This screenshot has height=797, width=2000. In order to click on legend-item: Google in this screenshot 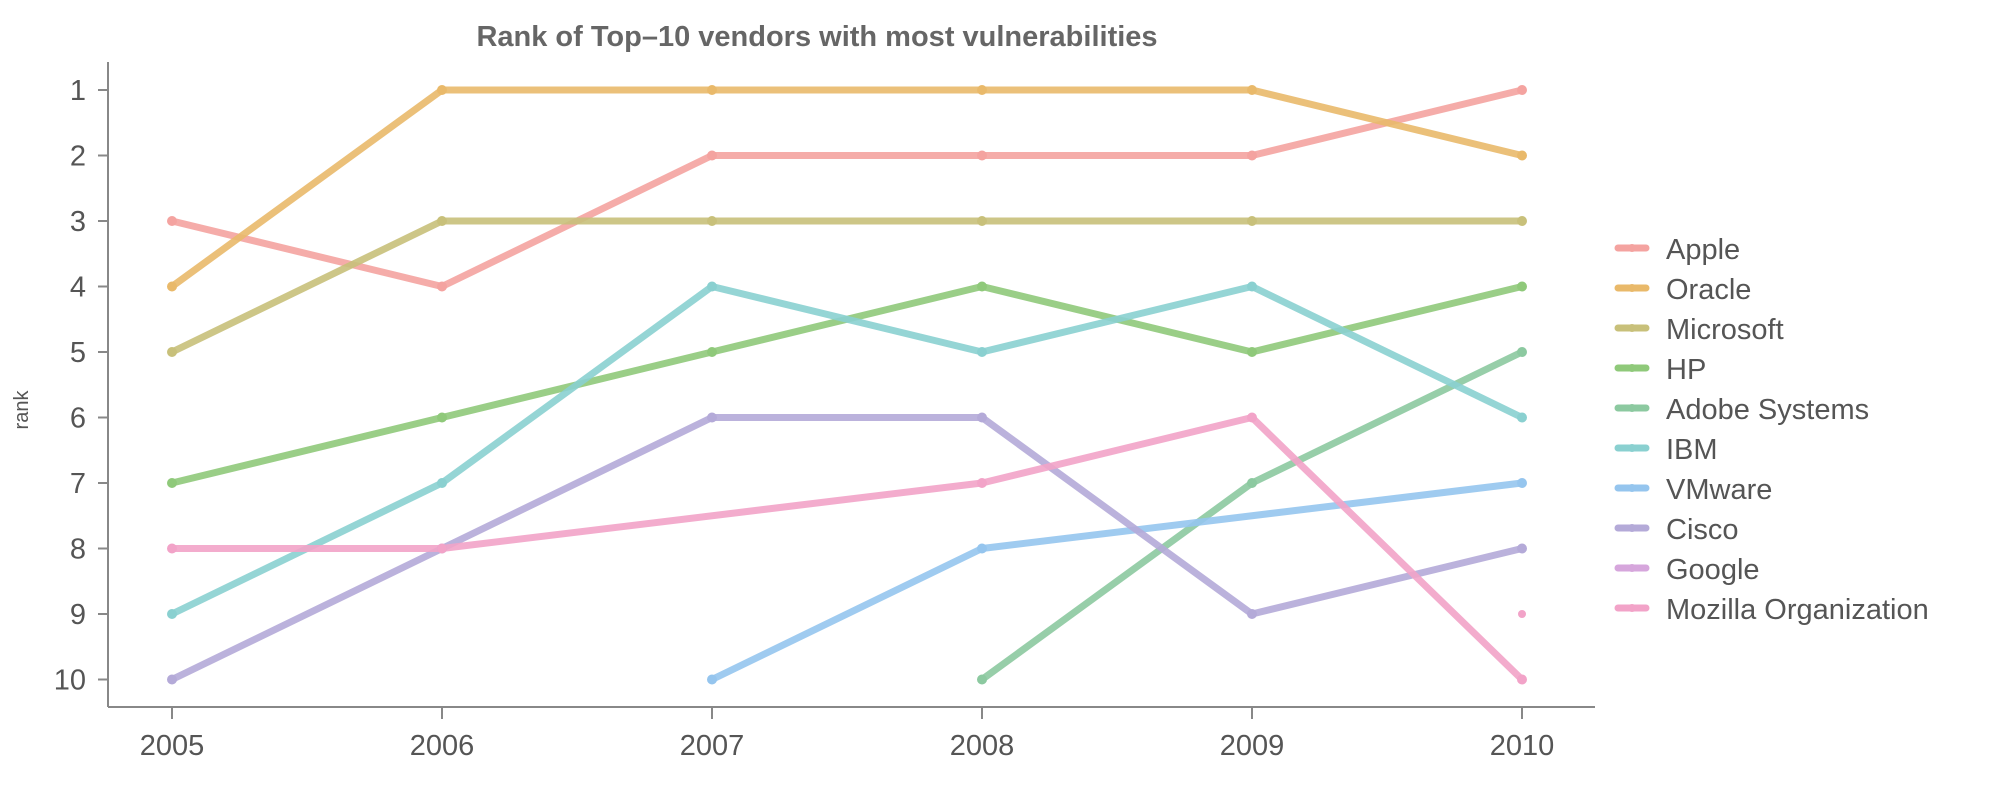, I will do `click(1687, 570)`.